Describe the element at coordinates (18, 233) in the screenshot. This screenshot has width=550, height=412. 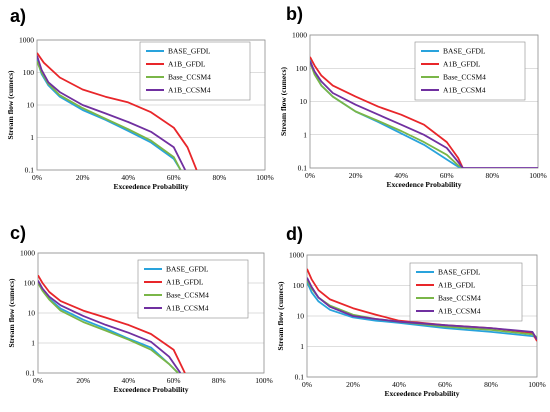
I see `panel-label: c)` at that location.